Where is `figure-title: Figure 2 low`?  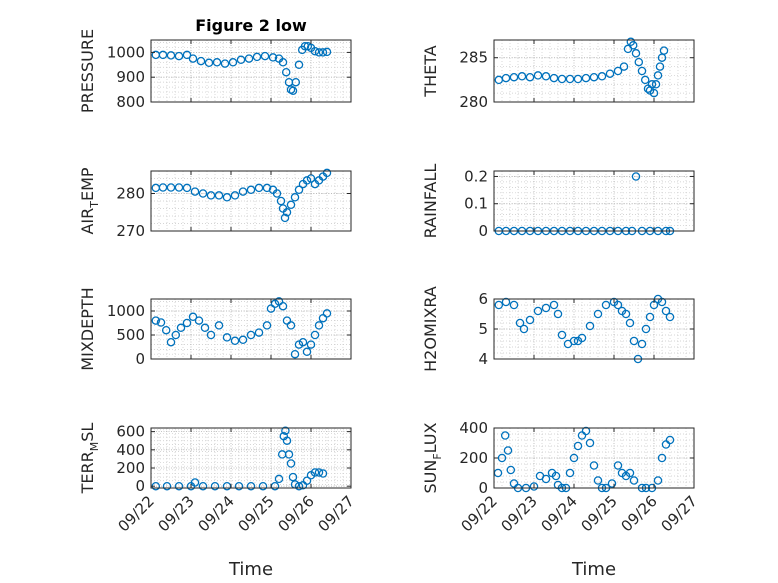
figure-title: Figure 2 low is located at coordinates (251, 25).